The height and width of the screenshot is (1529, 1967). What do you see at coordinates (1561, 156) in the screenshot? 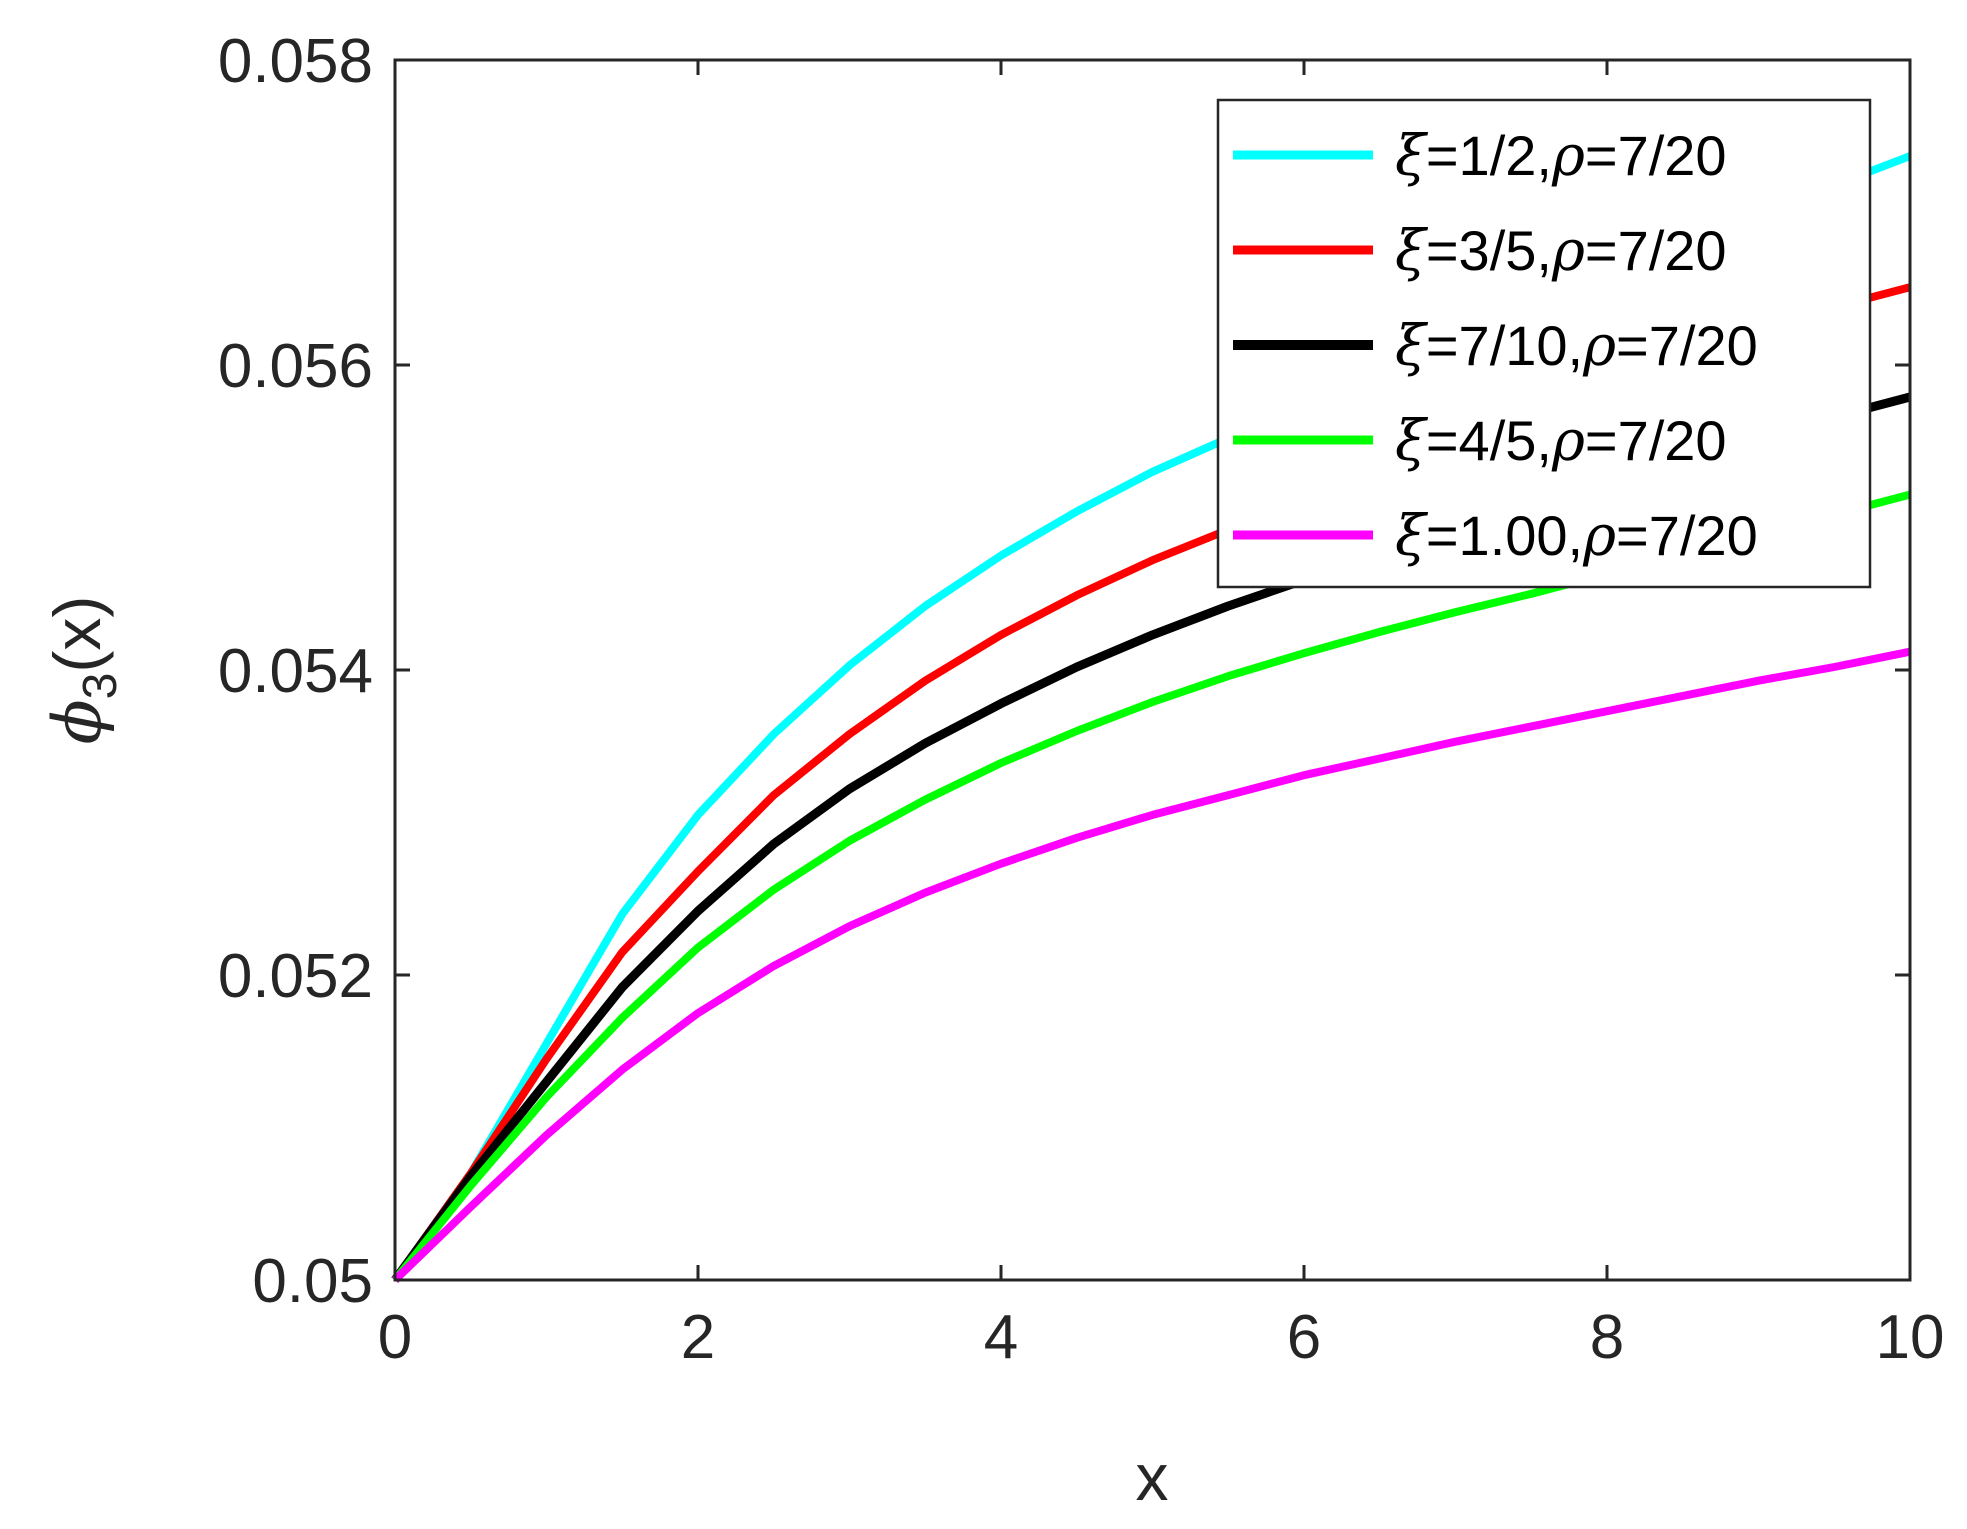
I see `legend-label-1: ξ=1/2,ρ=7/20` at bounding box center [1561, 156].